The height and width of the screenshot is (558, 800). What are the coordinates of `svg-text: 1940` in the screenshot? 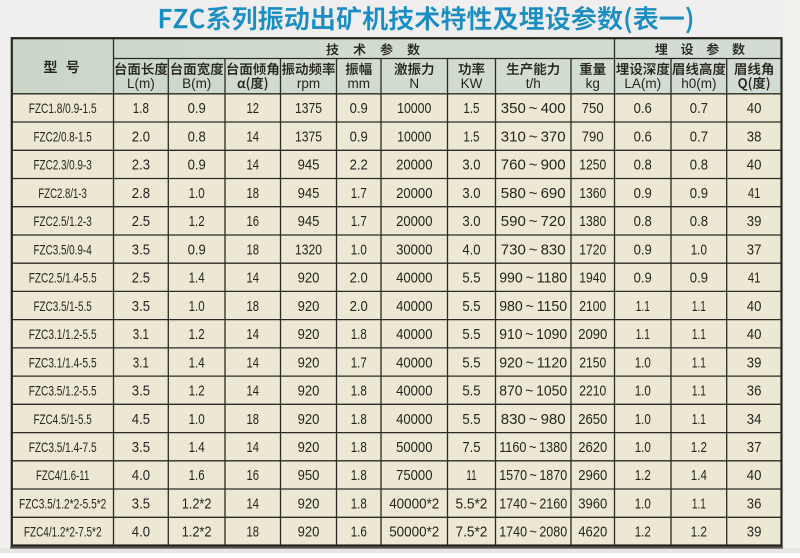 It's located at (592, 279).